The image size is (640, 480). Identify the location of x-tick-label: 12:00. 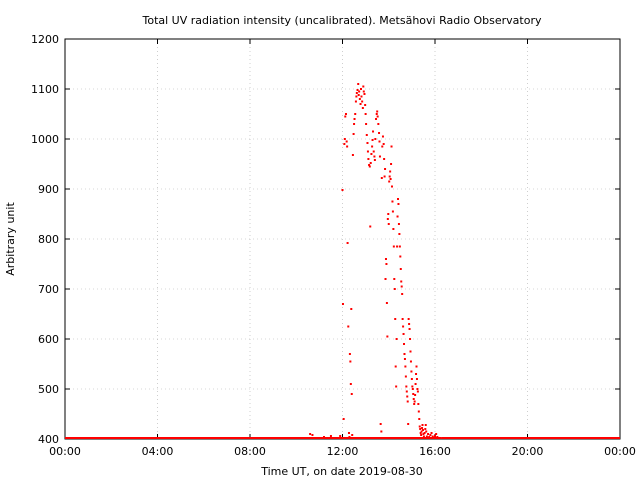
(343, 451).